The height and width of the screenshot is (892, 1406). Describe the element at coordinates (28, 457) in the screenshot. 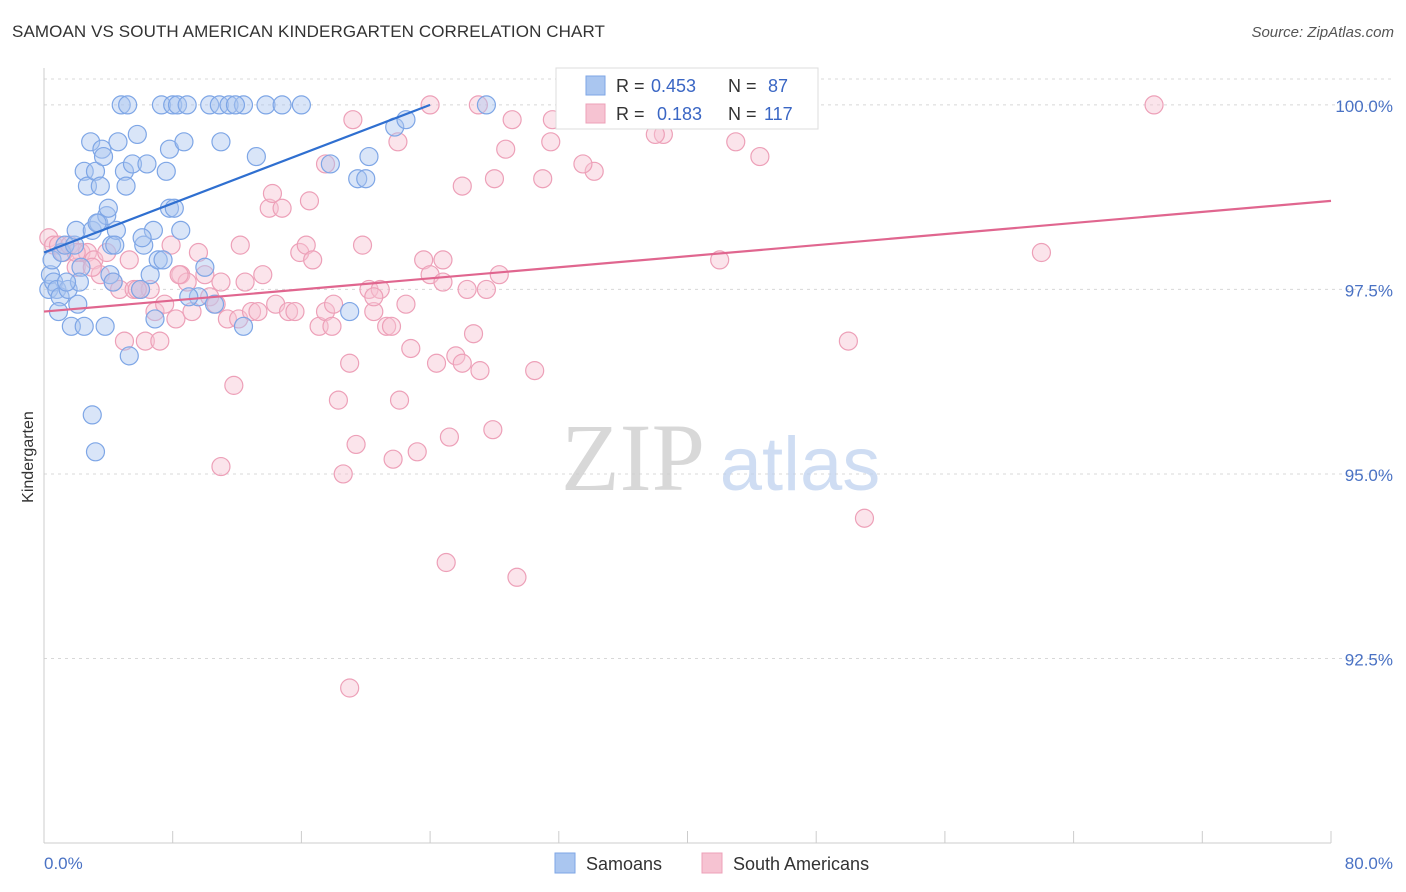

I see `y-axis-title: Kindergarten` at that location.